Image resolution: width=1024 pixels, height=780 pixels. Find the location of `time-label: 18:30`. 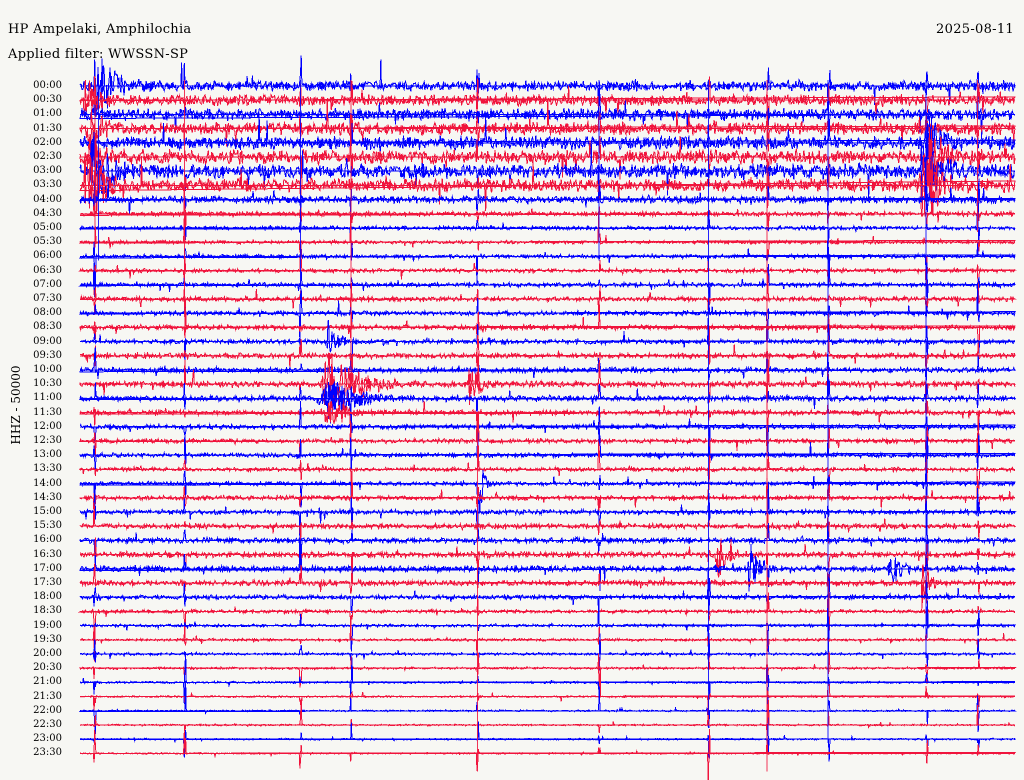

time-label: 18:30 is located at coordinates (47, 611).